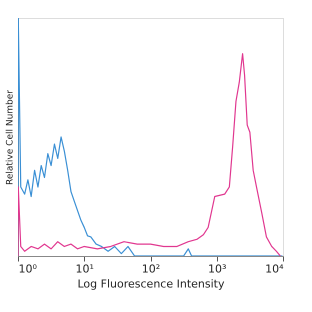 Image resolution: width=312 pixels, height=312 pixels. I want to click on x-tick-label: 10³, so click(217, 269).